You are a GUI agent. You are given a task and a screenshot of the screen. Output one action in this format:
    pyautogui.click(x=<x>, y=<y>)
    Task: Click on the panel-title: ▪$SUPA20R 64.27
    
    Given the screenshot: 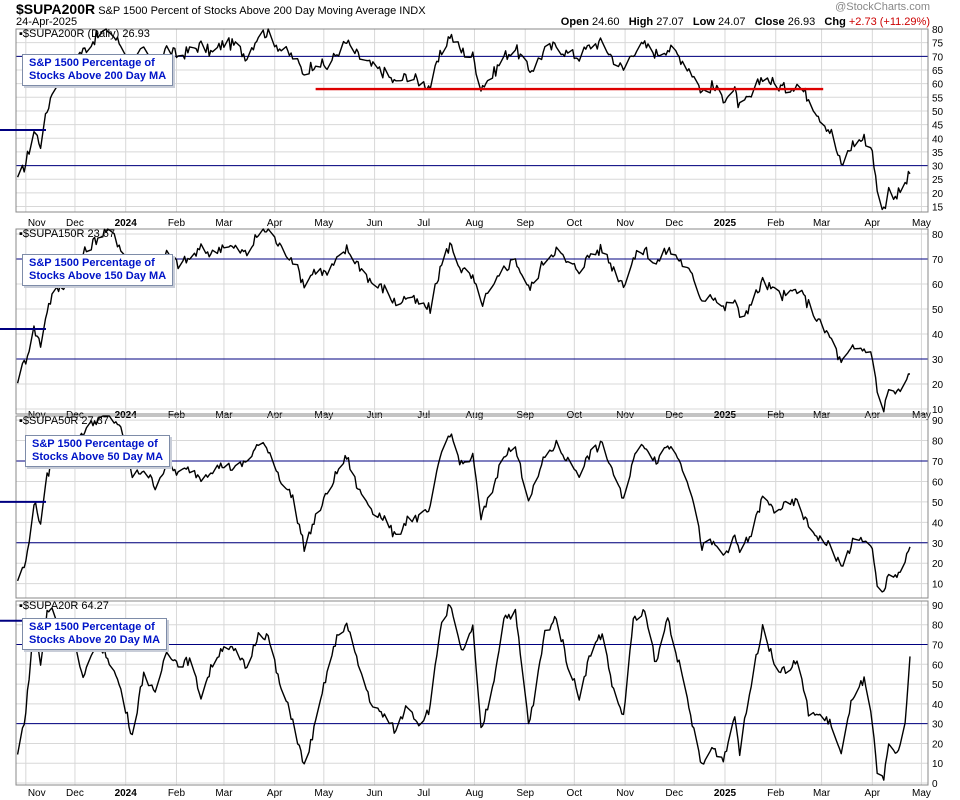 What is the action you would take?
    pyautogui.click(x=64, y=606)
    